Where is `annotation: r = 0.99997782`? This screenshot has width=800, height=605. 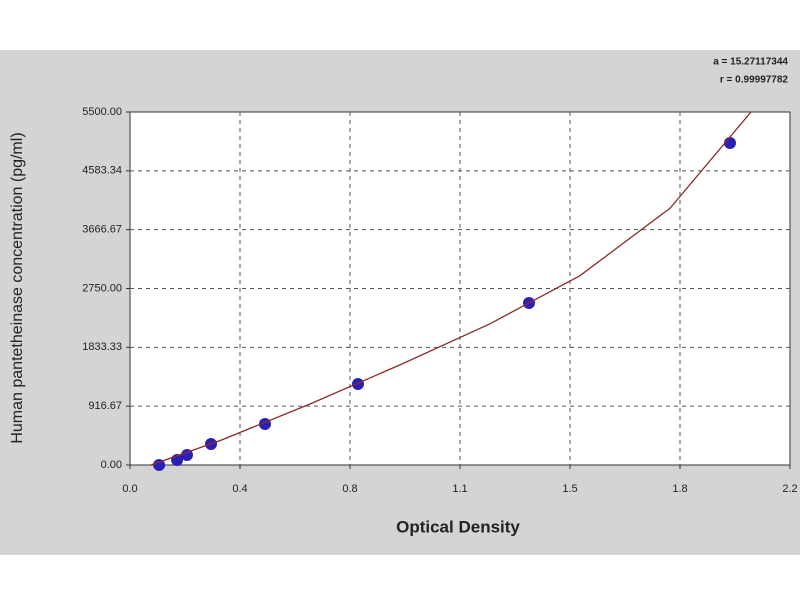 annotation: r = 0.99997782 is located at coordinates (754, 80).